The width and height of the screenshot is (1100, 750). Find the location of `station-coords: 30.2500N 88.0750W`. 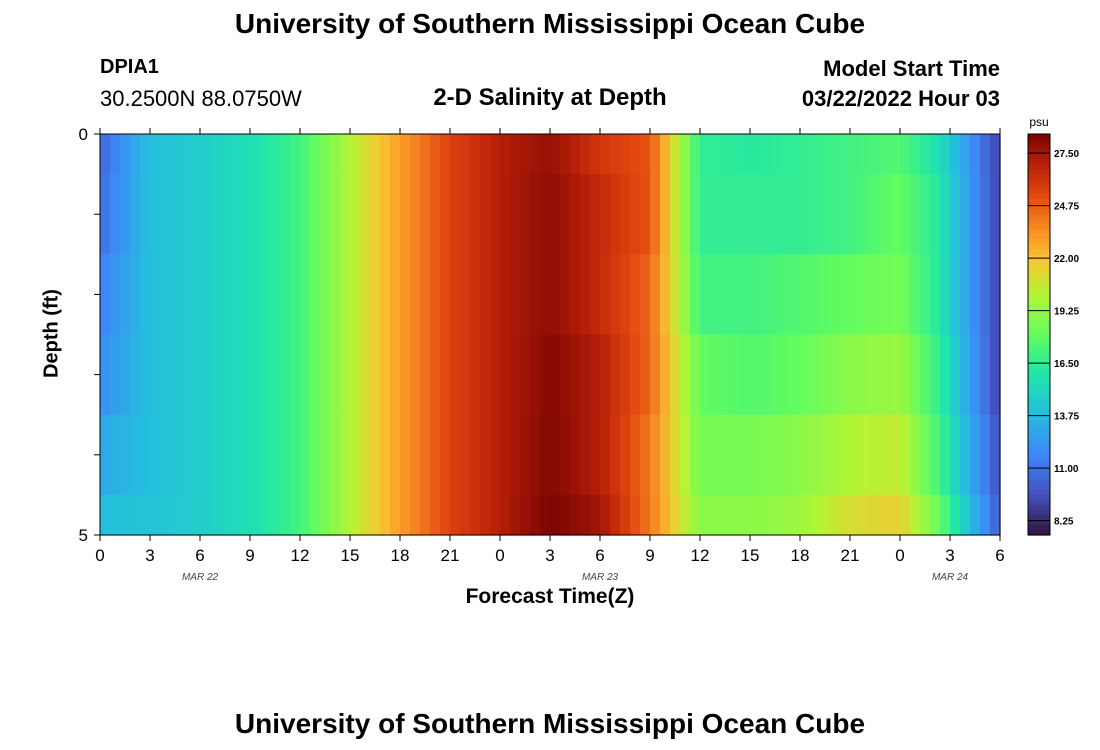

station-coords: 30.2500N 88.0750W is located at coordinates (201, 98).